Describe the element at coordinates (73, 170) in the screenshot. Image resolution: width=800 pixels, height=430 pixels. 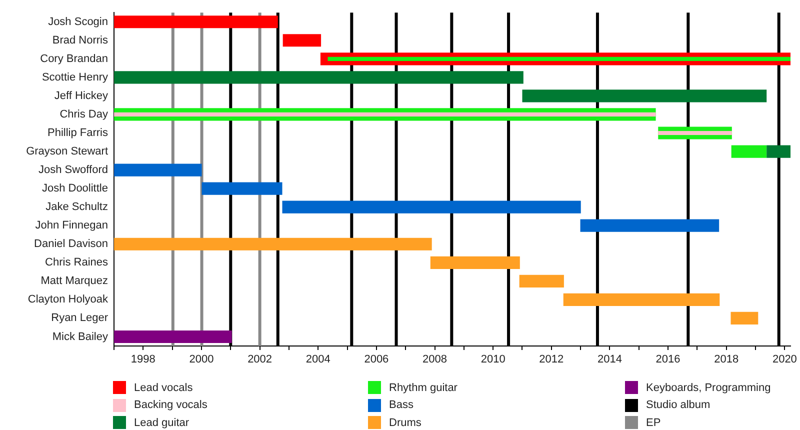
I see `y-tick-label: Josh Swofford` at that location.